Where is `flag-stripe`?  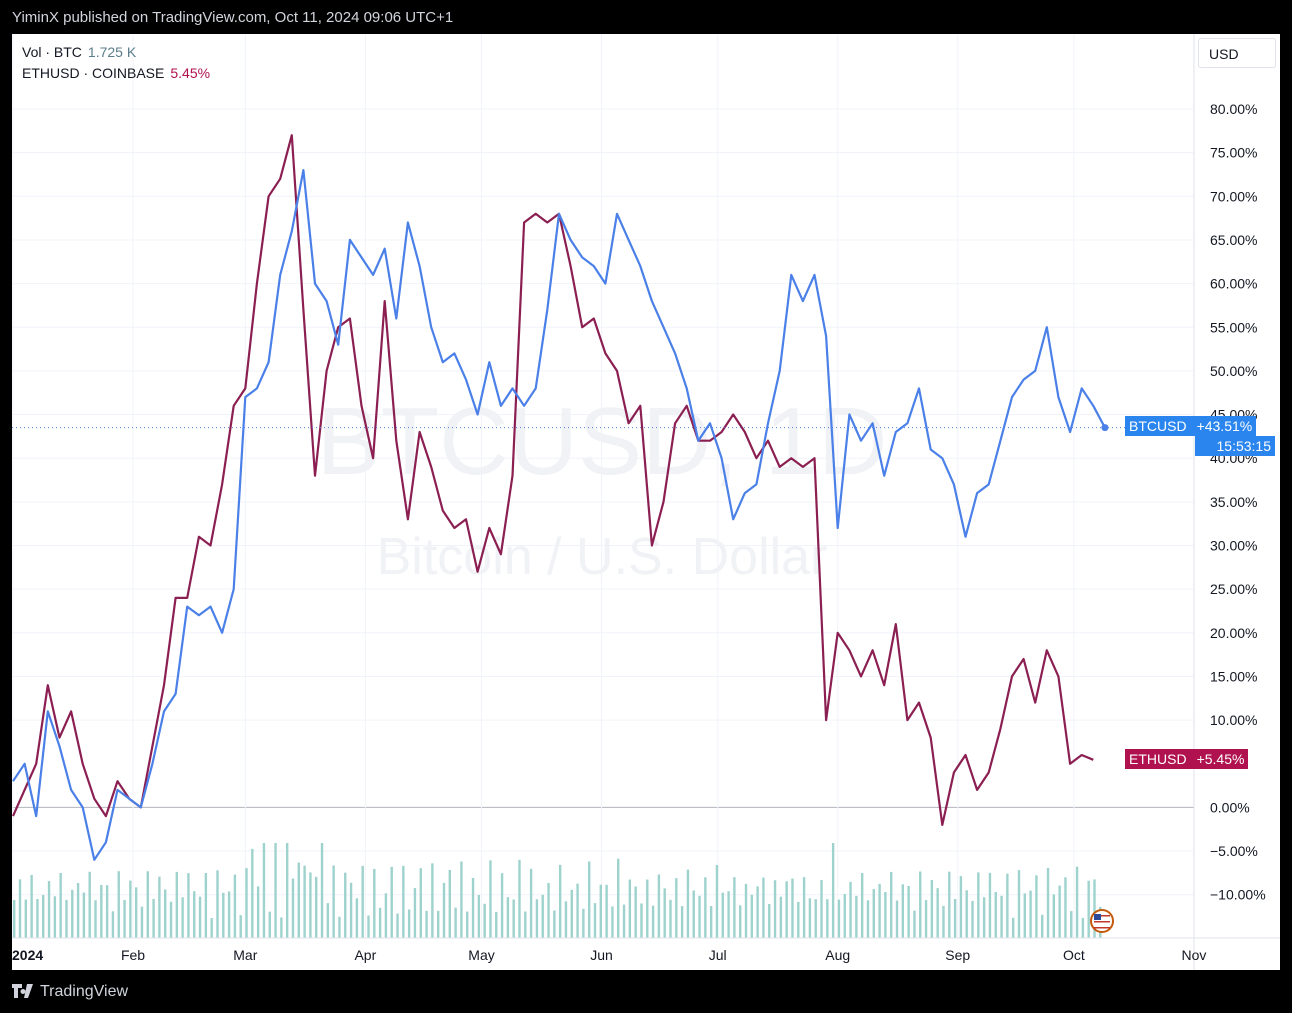 flag-stripe is located at coordinates (1102, 922).